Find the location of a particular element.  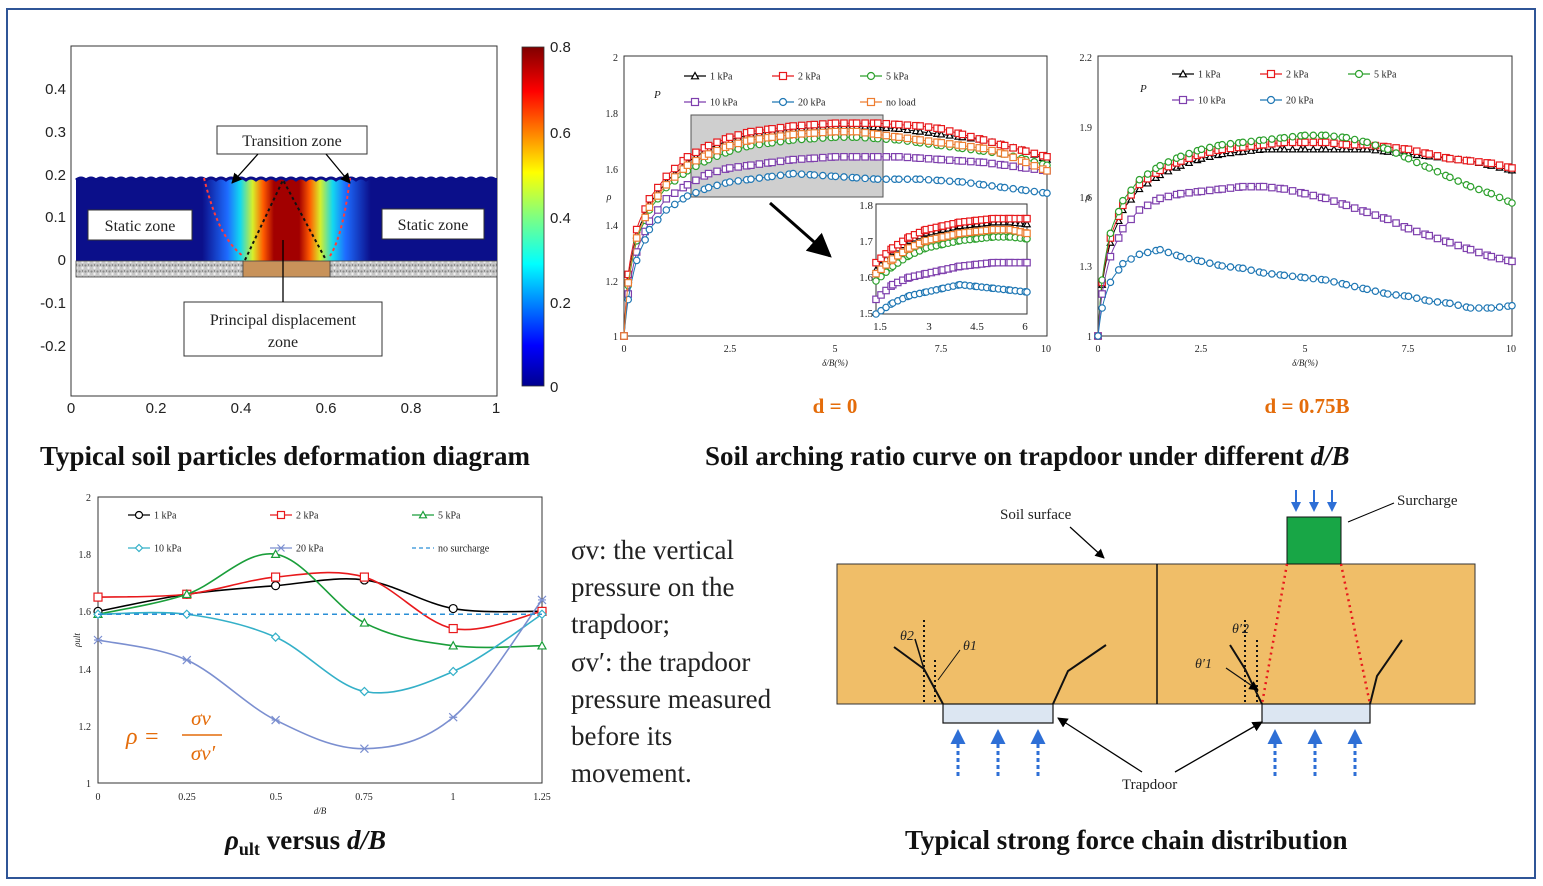

legend-label: no surcharge is located at coordinates (464, 549).